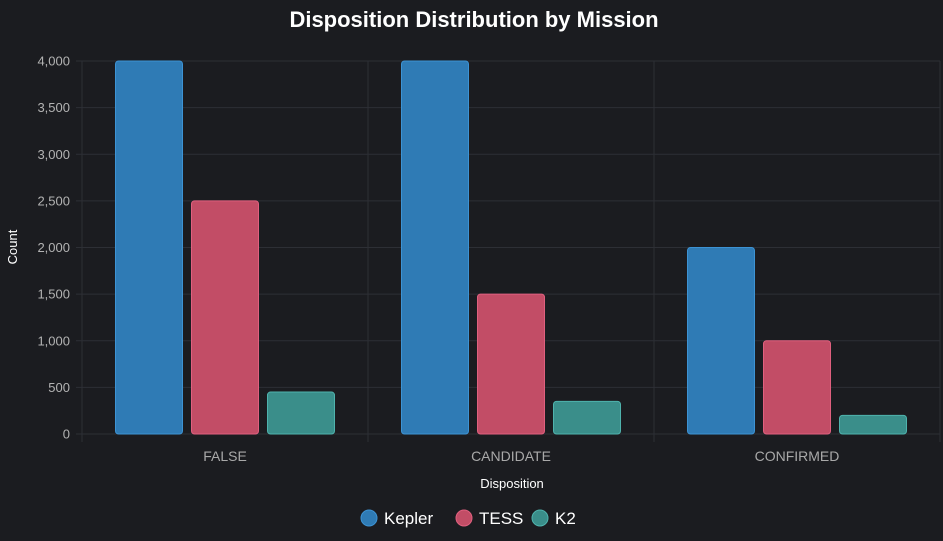 The width and height of the screenshot is (943, 541). I want to click on bar-kepler-confirmed, so click(721, 341).